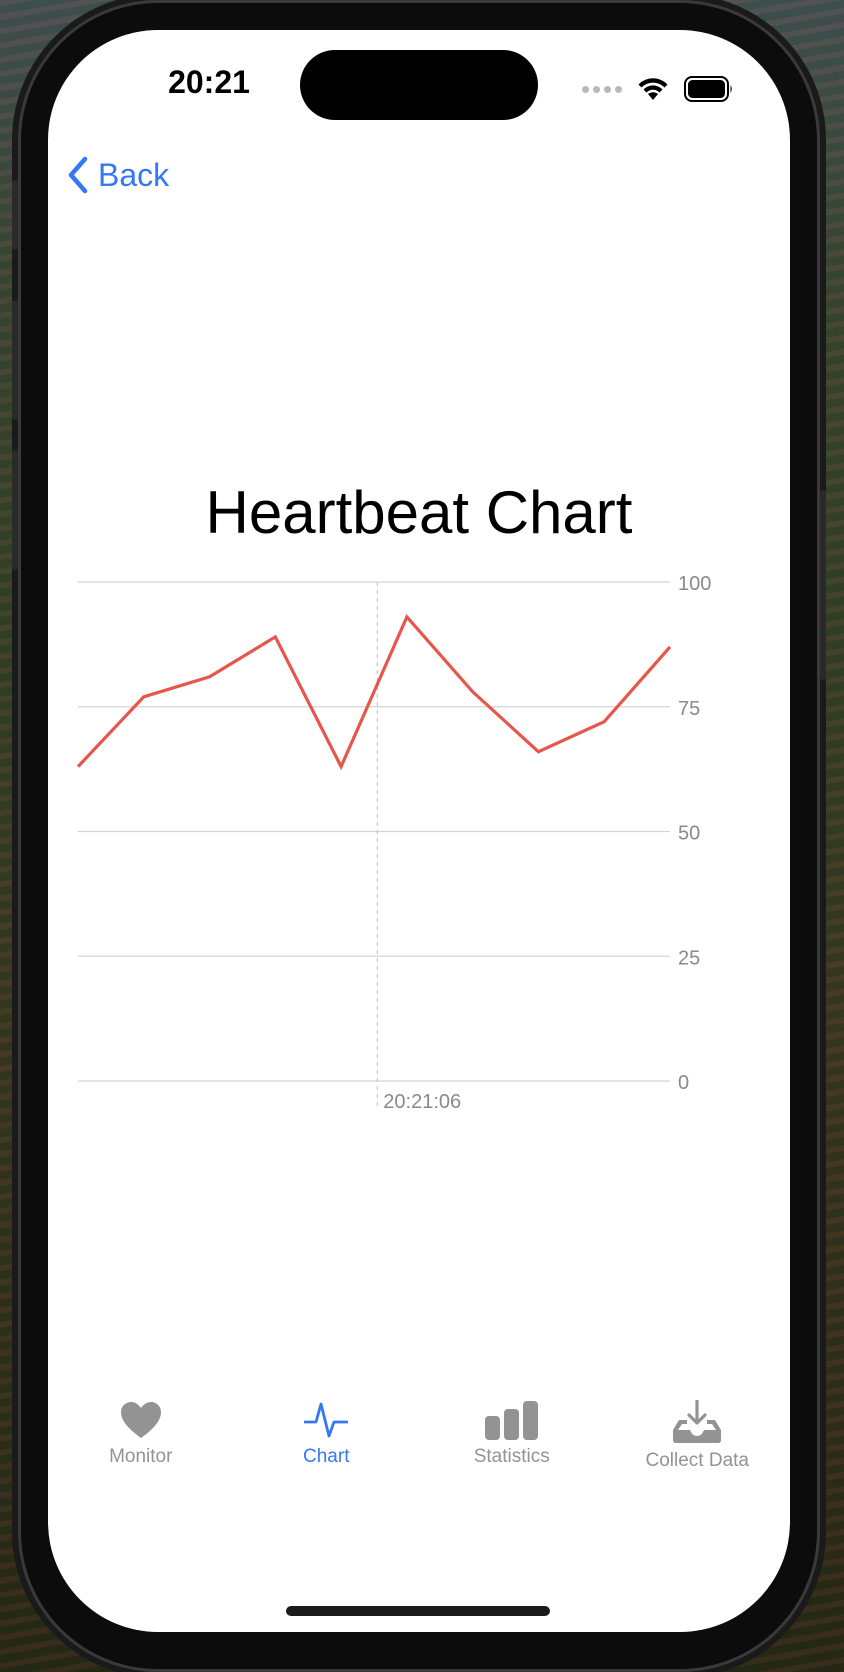 This screenshot has height=1672, width=844. What do you see at coordinates (698, 1449) in the screenshot?
I see `tab-collect-data: Collect Data` at bounding box center [698, 1449].